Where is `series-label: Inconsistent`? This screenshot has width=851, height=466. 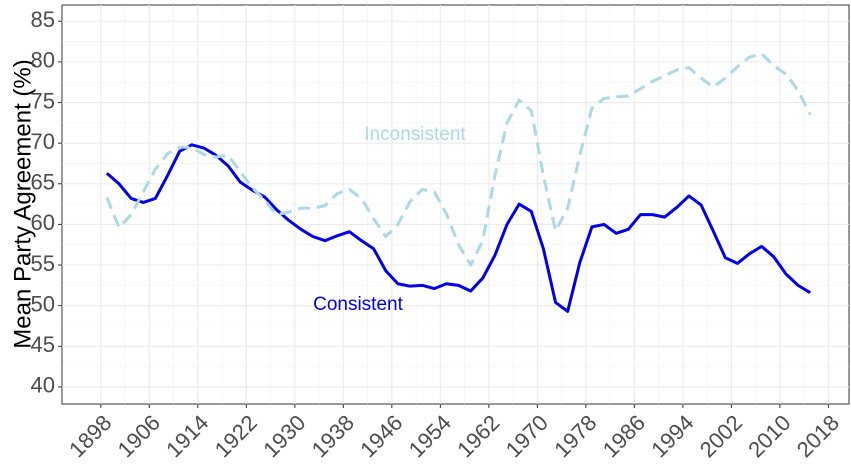 series-label: Inconsistent is located at coordinates (415, 134).